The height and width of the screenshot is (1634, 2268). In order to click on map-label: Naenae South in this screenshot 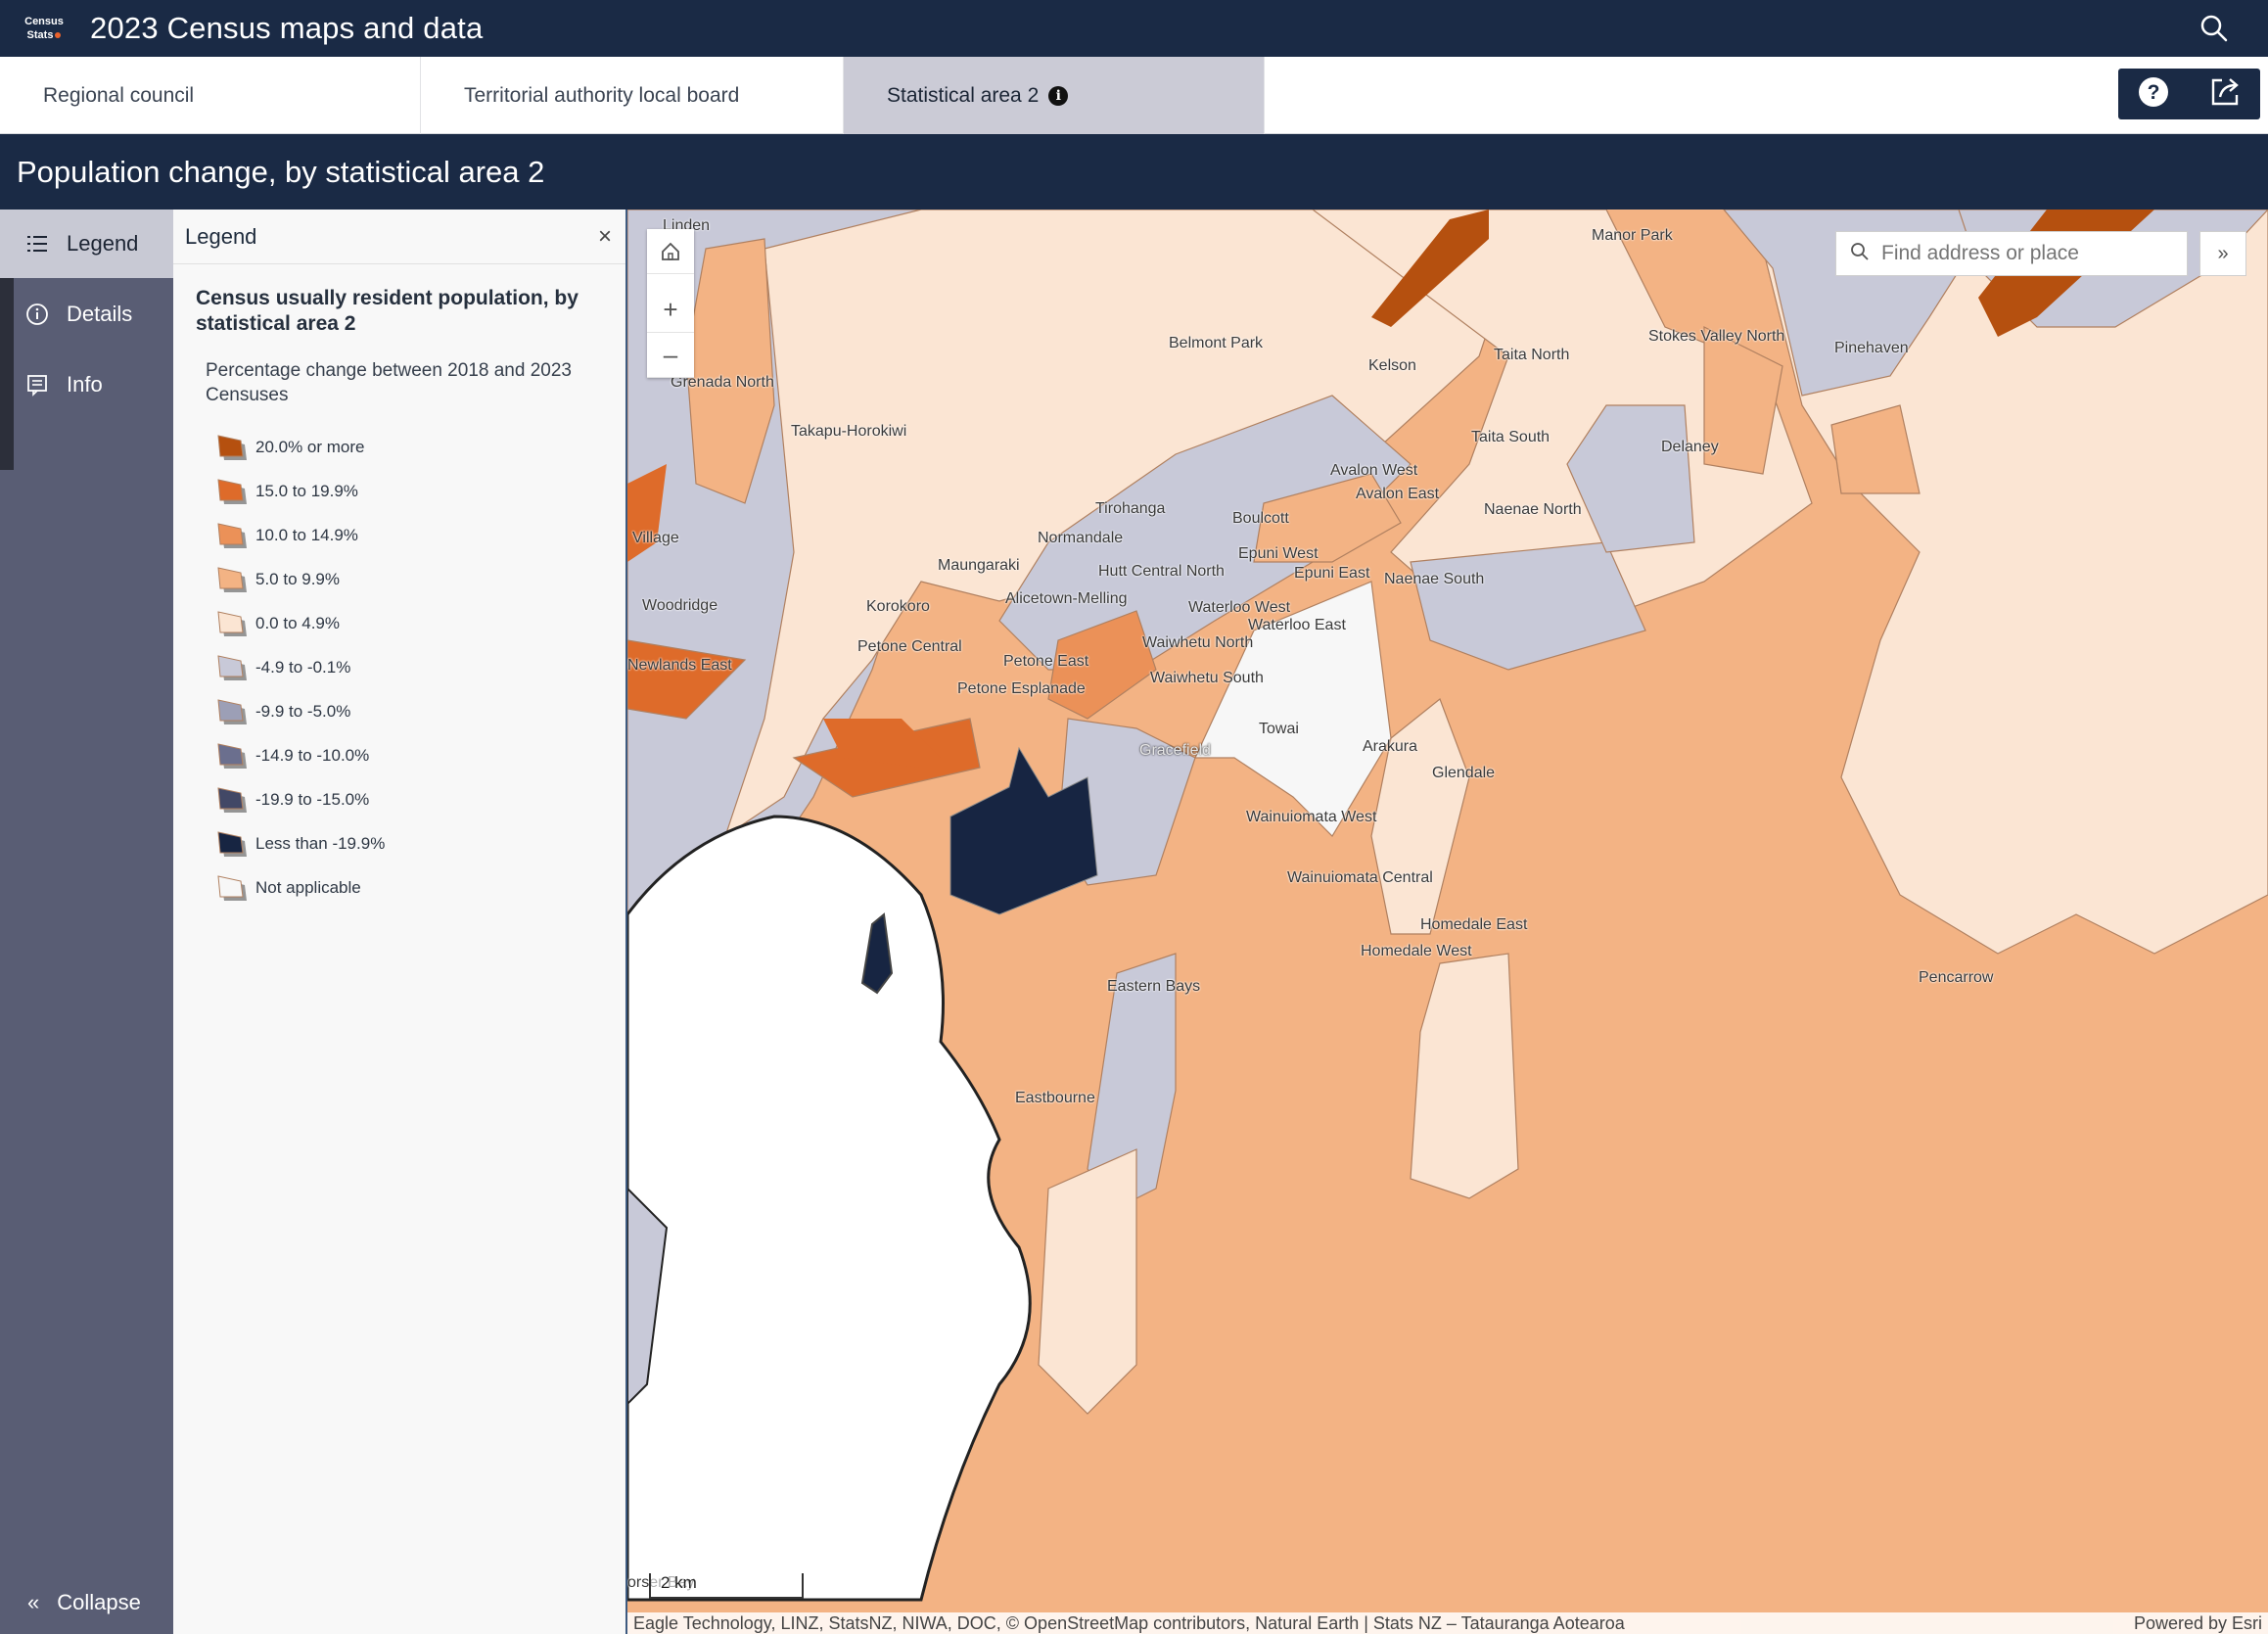, I will do `click(1434, 579)`.